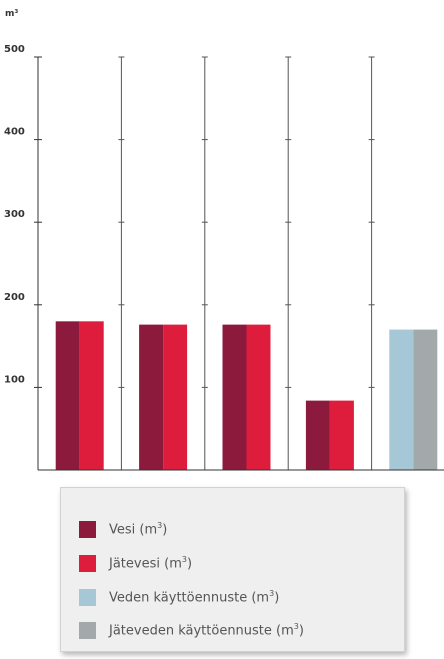  What do you see at coordinates (151, 563) in the screenshot?
I see `legend-label: Jätevesi (m3)` at bounding box center [151, 563].